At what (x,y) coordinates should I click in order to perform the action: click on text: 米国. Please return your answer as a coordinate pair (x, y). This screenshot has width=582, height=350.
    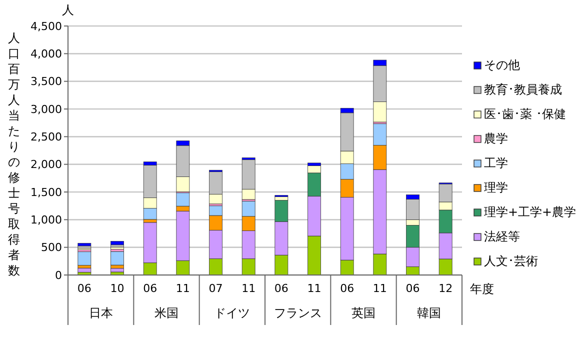
    Looking at the image, I should click on (166, 313).